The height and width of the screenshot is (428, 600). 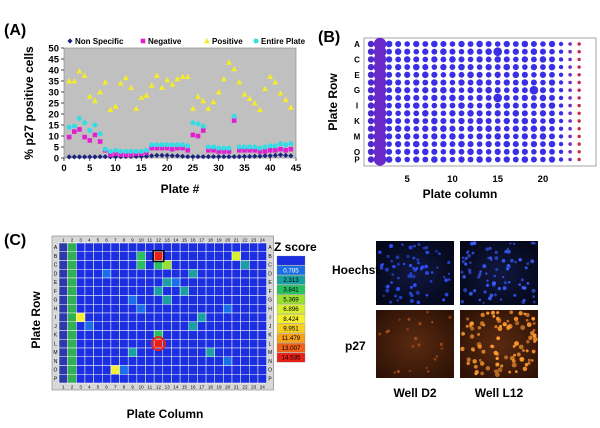 What do you see at coordinates (105, 157) in the screenshot?
I see `point-non-specific` at bounding box center [105, 157].